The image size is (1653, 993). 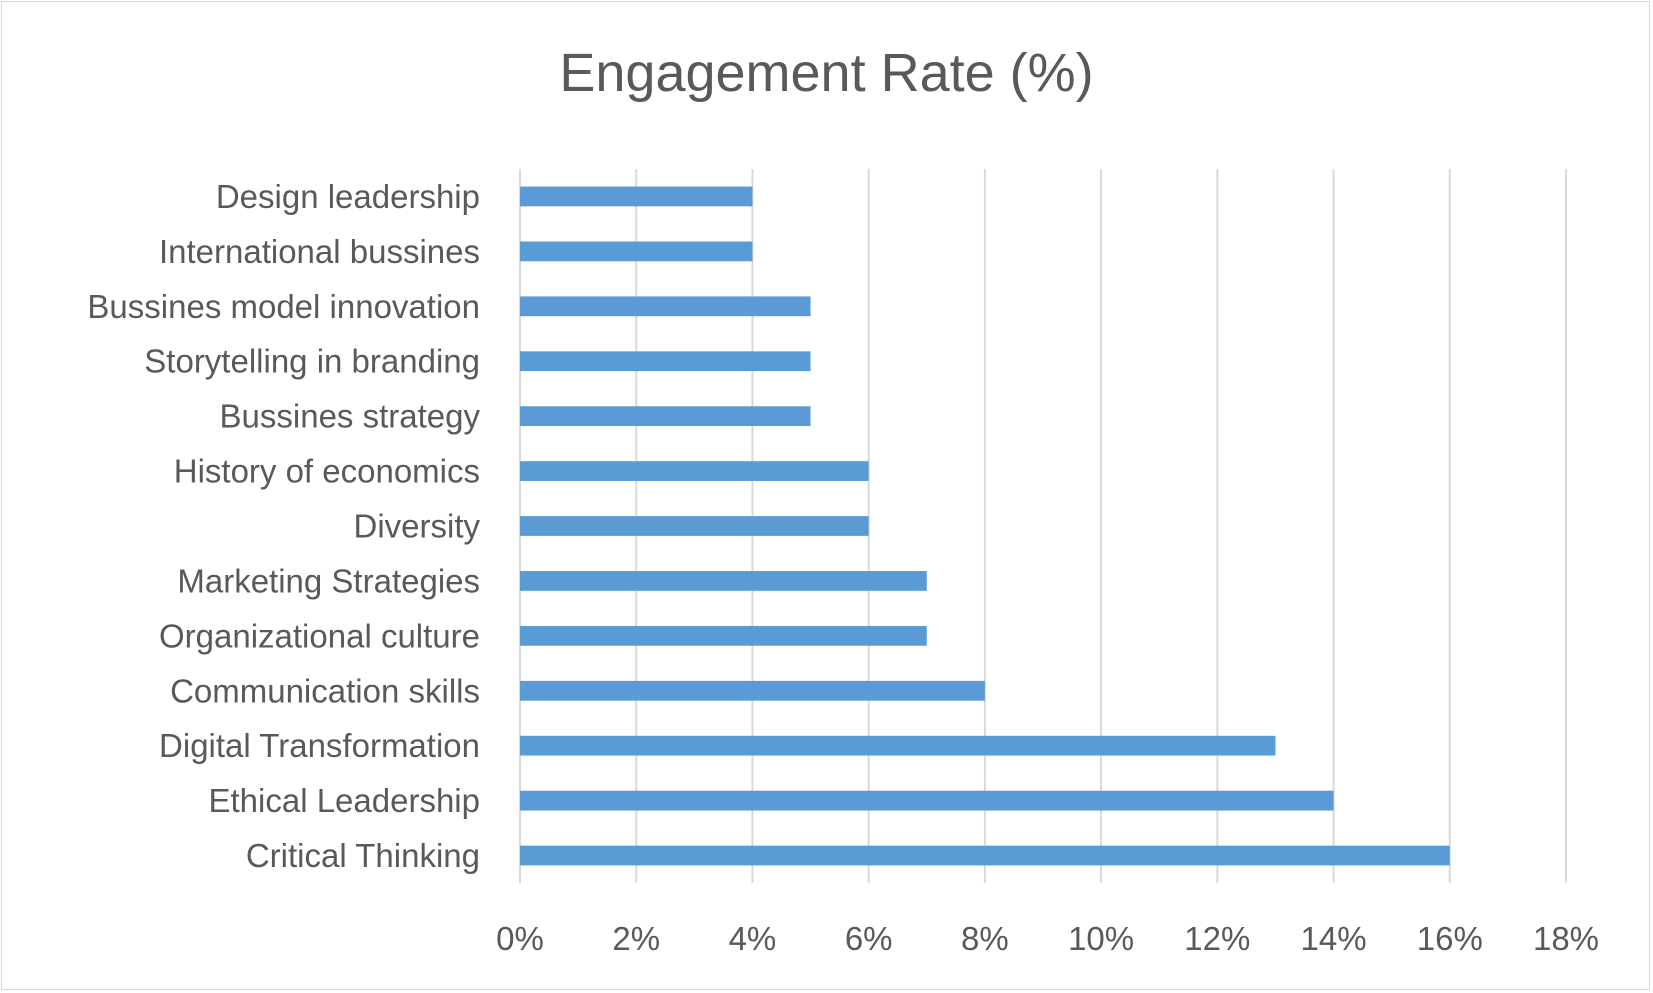 What do you see at coordinates (985, 938) in the screenshot?
I see `x-tick-label: 8%` at bounding box center [985, 938].